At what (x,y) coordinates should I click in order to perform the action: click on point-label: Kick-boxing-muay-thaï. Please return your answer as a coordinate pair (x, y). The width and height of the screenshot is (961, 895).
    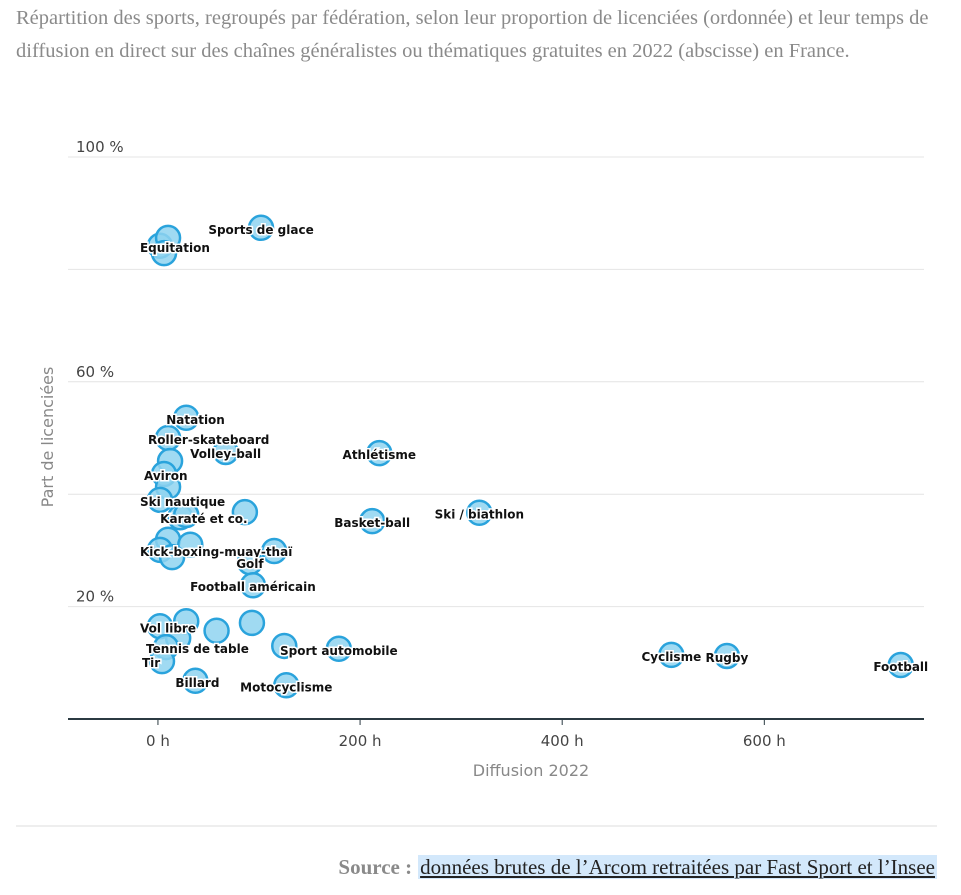
    Looking at the image, I should click on (216, 552).